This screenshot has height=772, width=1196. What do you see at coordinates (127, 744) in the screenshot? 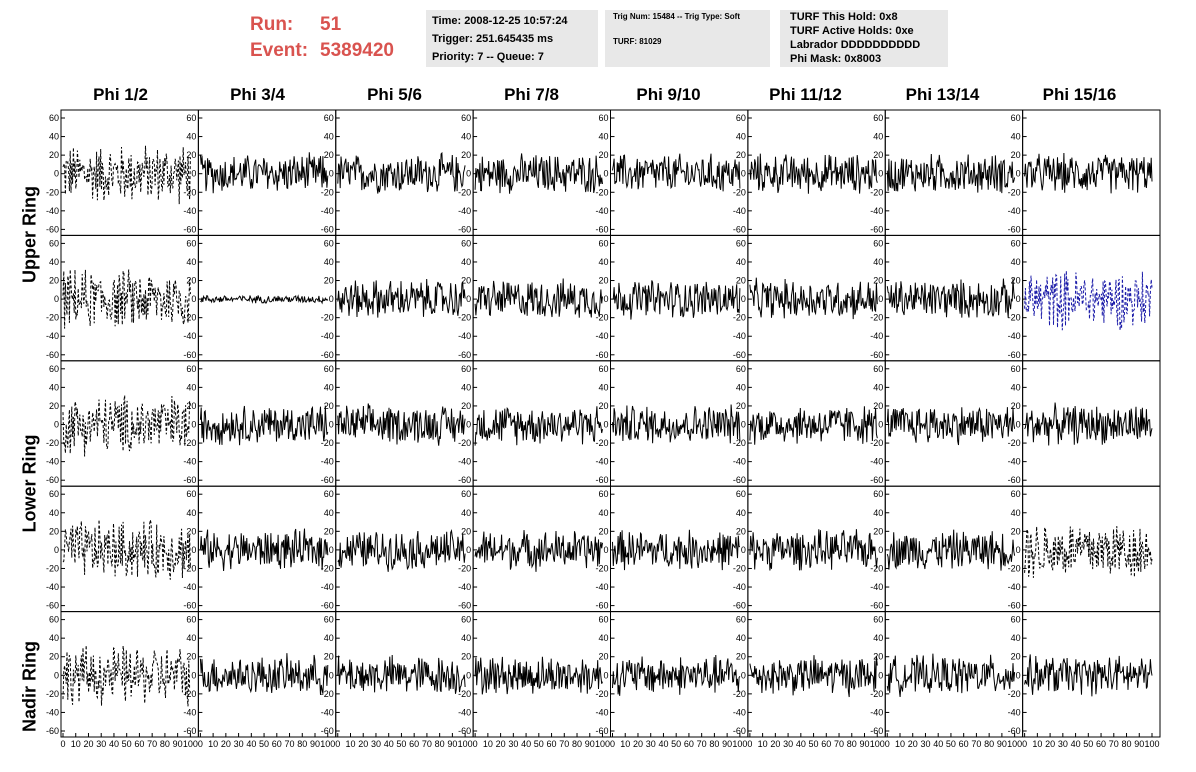
I see `x-tick-label: 50` at bounding box center [127, 744].